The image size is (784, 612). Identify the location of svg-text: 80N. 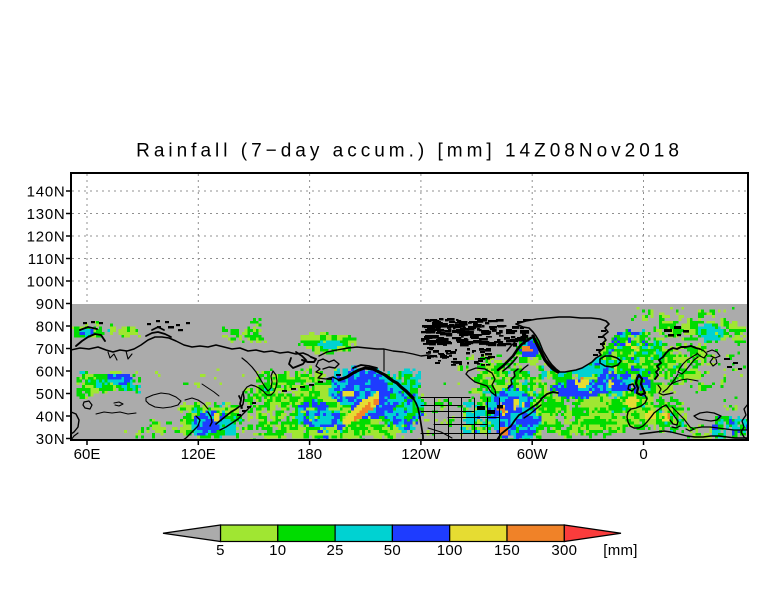
(51, 327).